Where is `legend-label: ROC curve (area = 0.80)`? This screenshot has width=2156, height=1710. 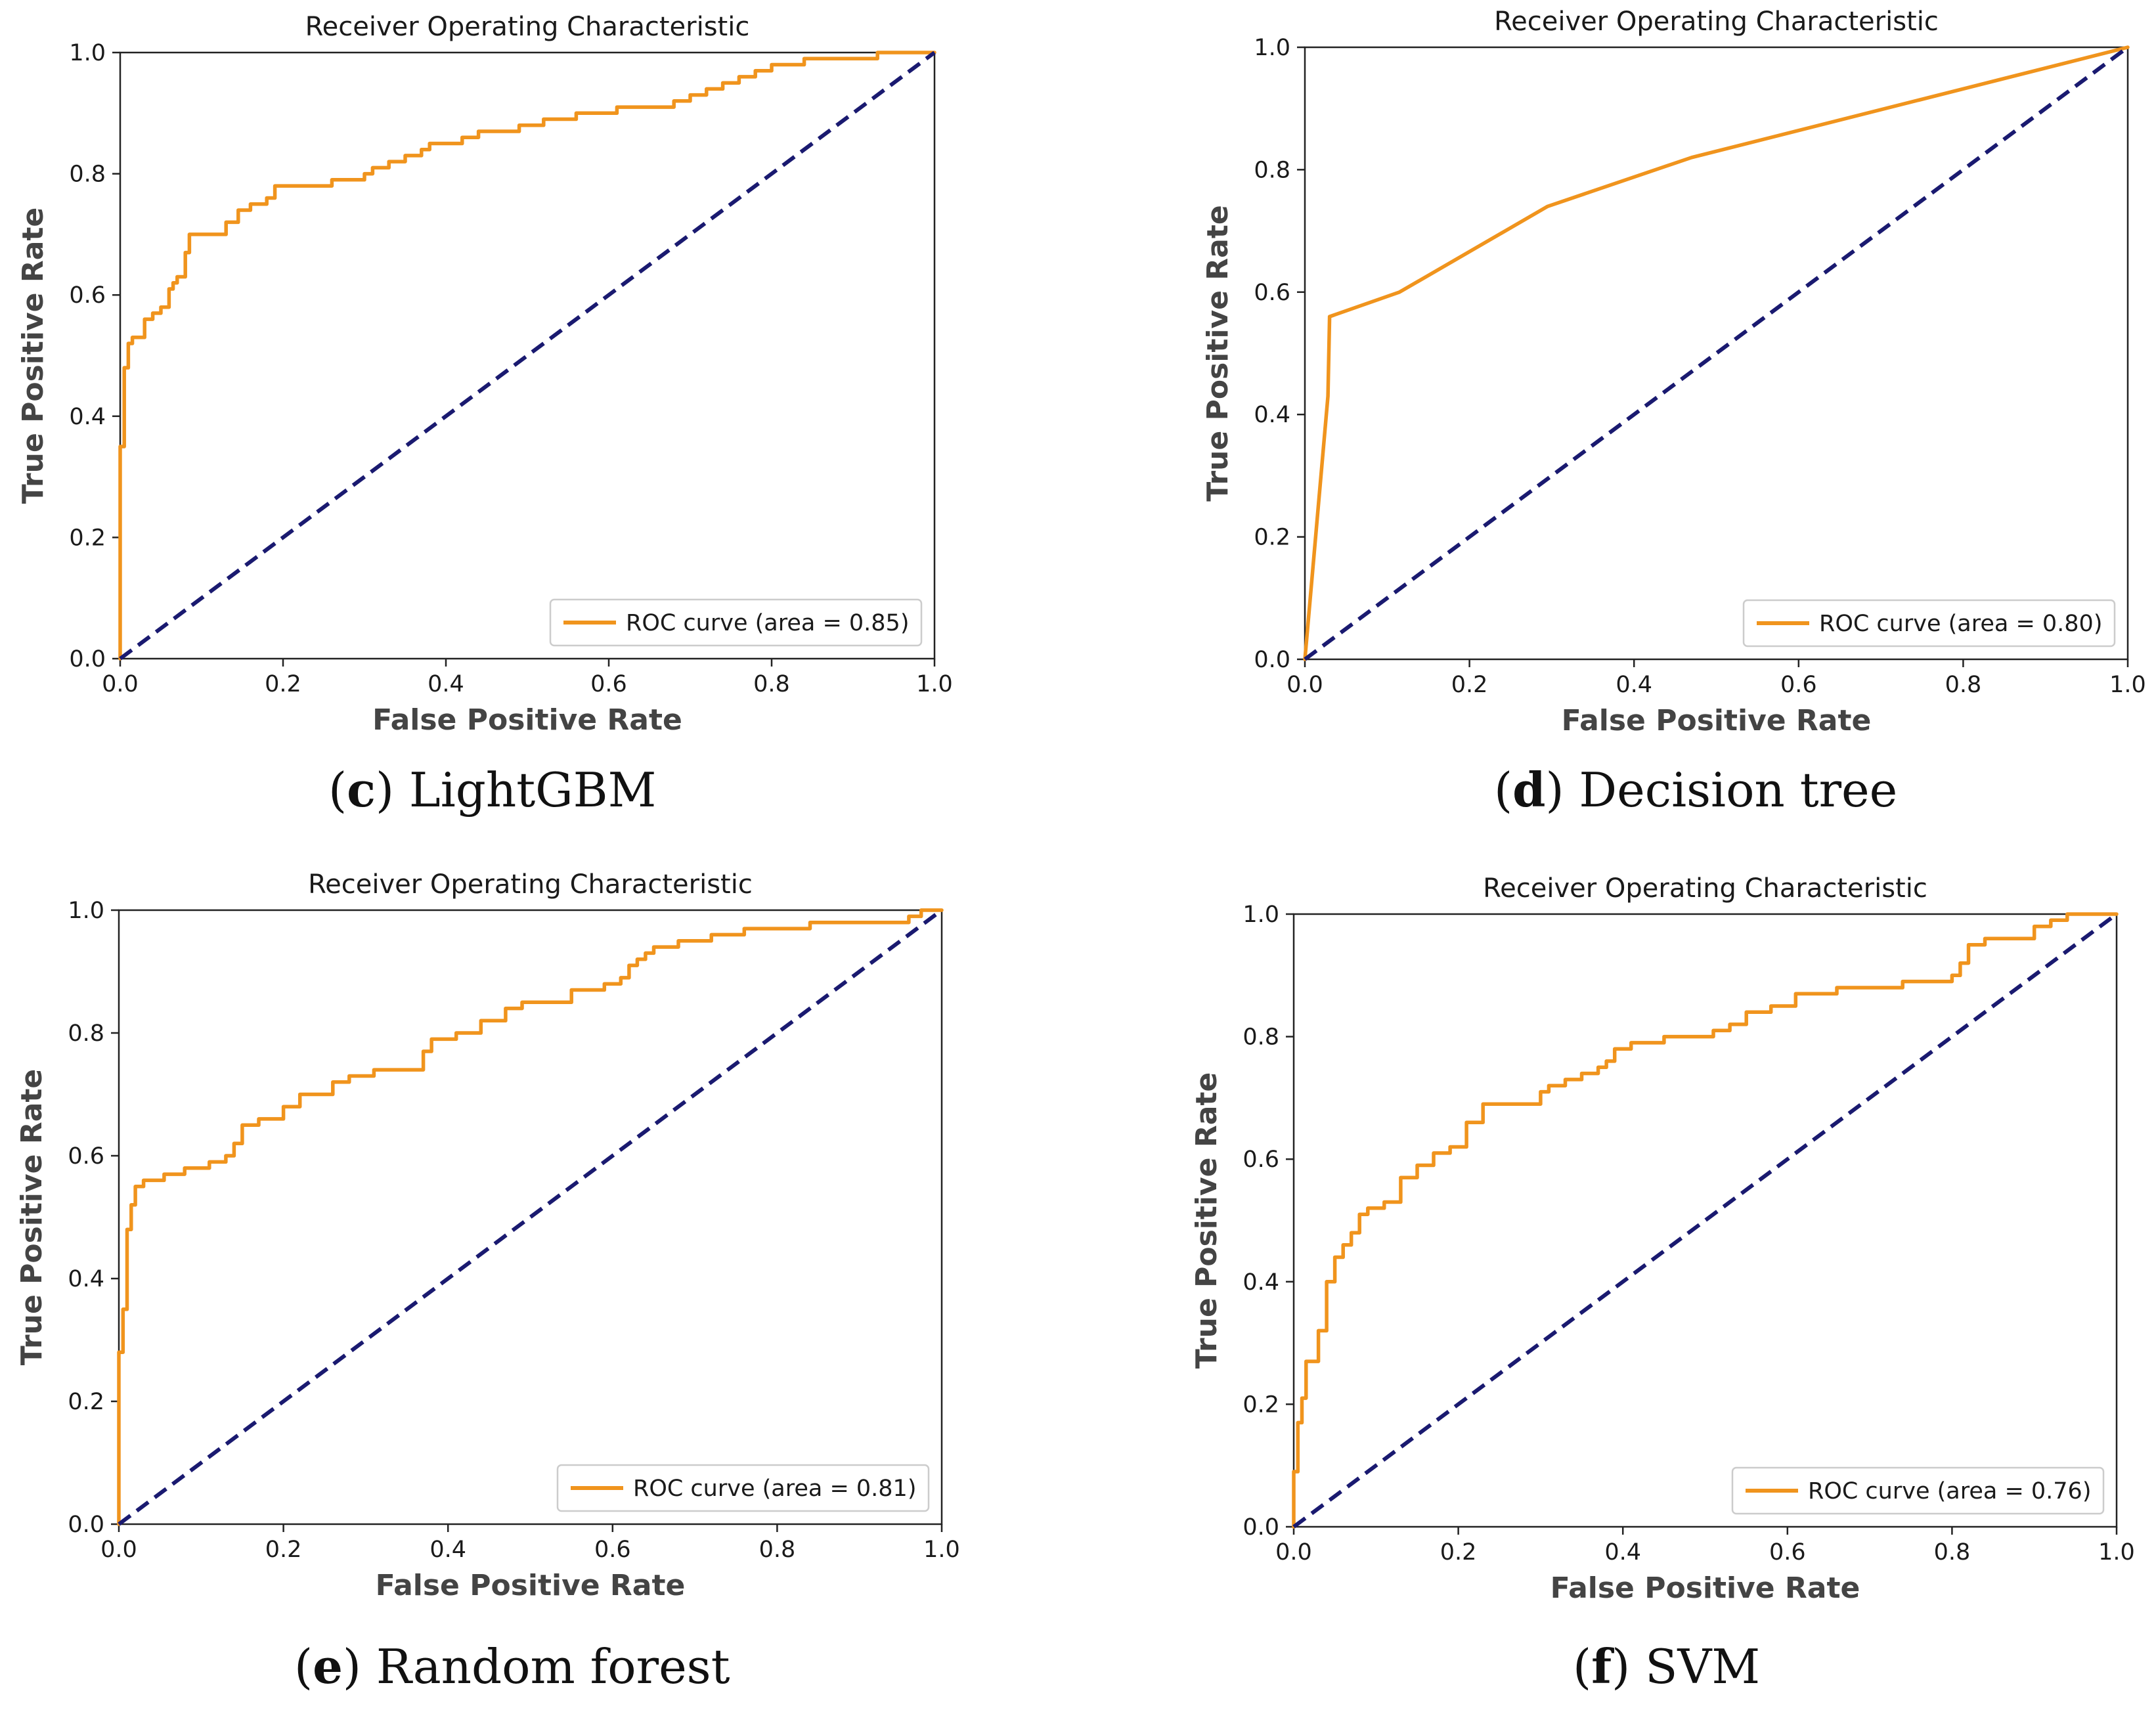
legend-label: ROC curve (area = 0.80) is located at coordinates (1960, 624).